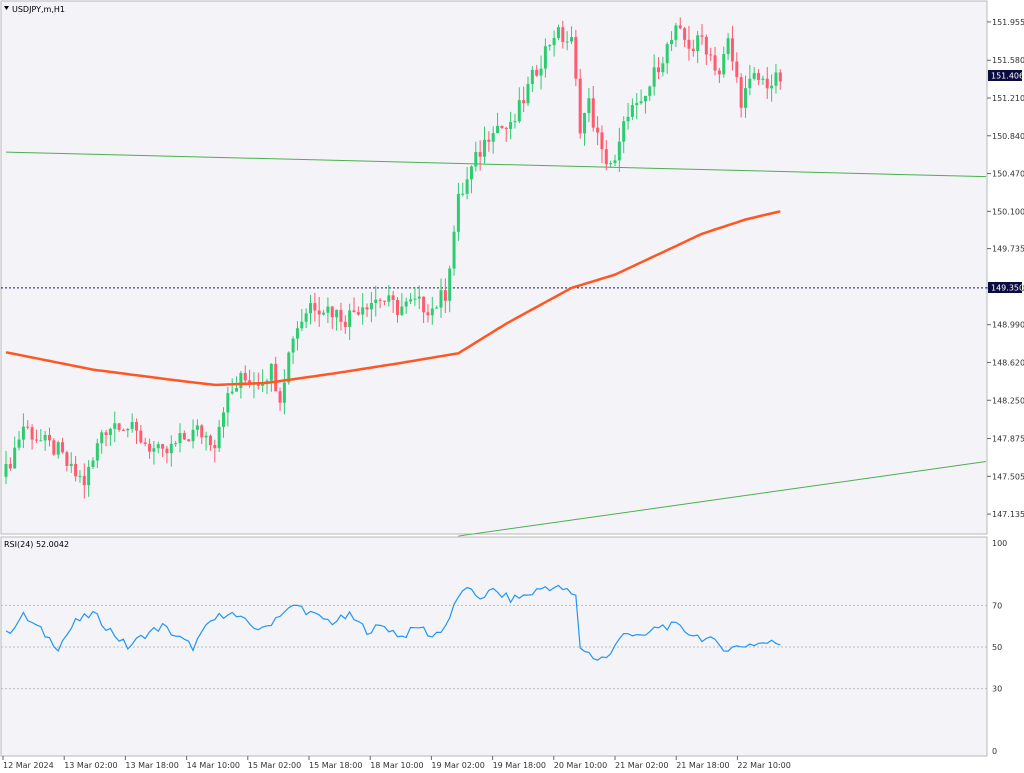 This screenshot has width=1024, height=773. What do you see at coordinates (151, 765) in the screenshot?
I see `time-axis-label: 13 Mar 18:00` at bounding box center [151, 765].